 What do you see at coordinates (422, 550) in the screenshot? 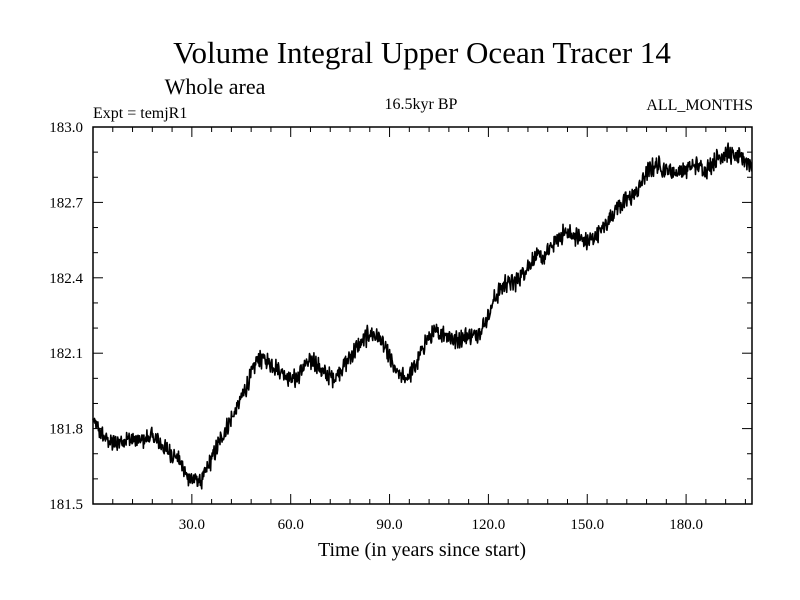
I see `x-axis-label: Time (in years since start)` at bounding box center [422, 550].